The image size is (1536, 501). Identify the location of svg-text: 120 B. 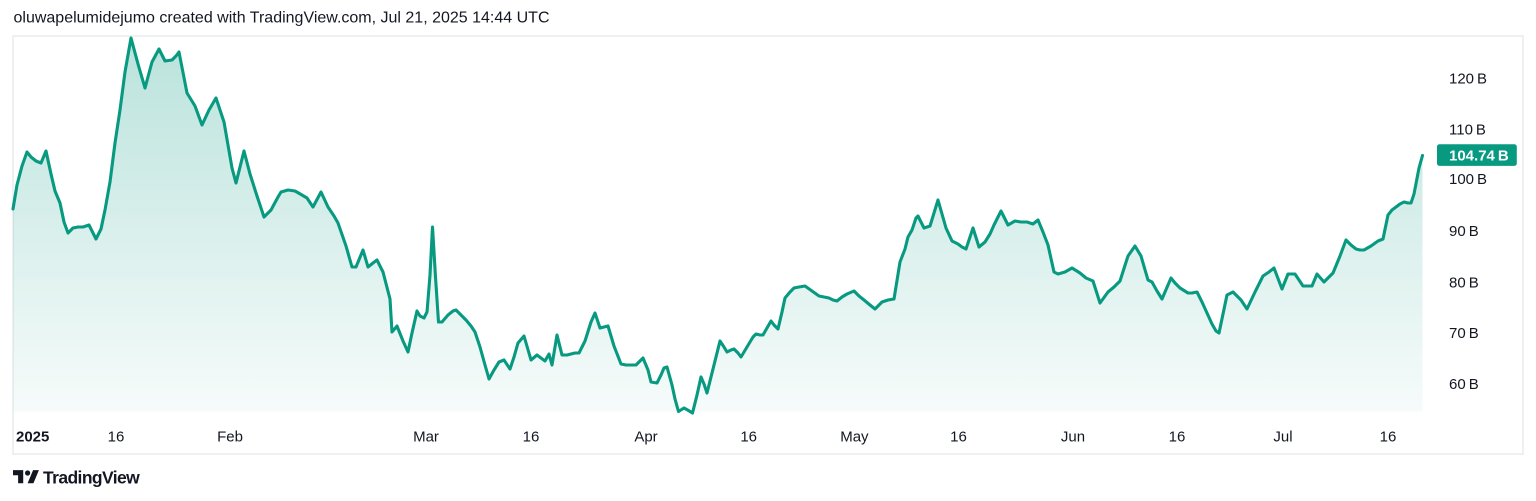
(1468, 79).